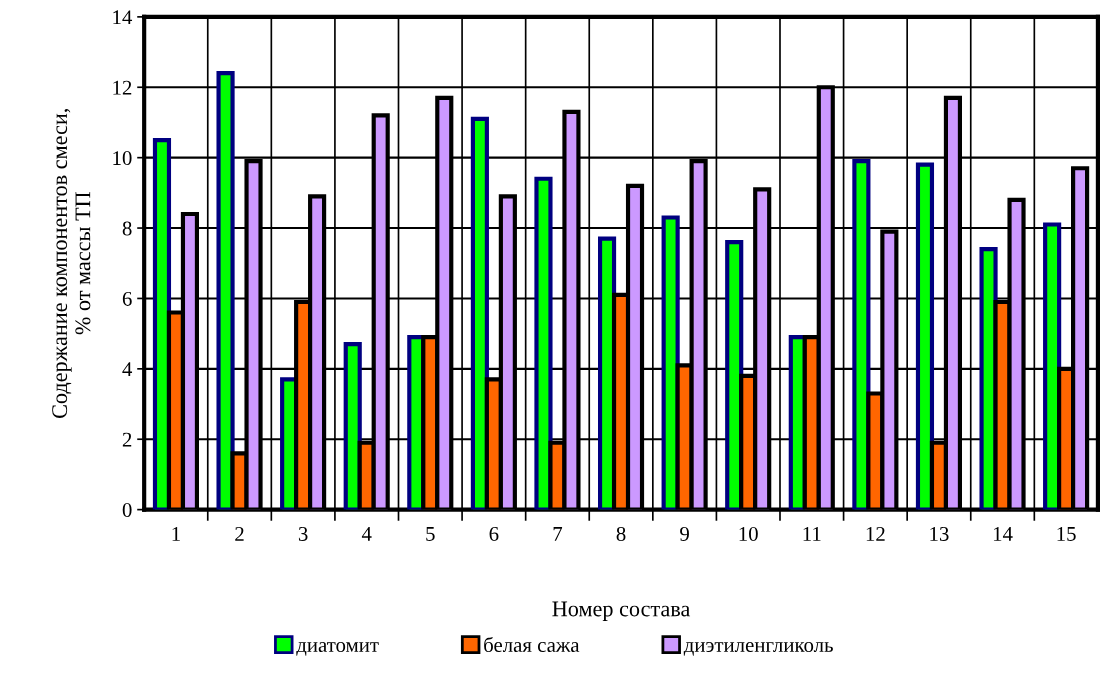 This screenshot has width=1109, height=675. I want to click on x-tick-label: 14, so click(1003, 533).